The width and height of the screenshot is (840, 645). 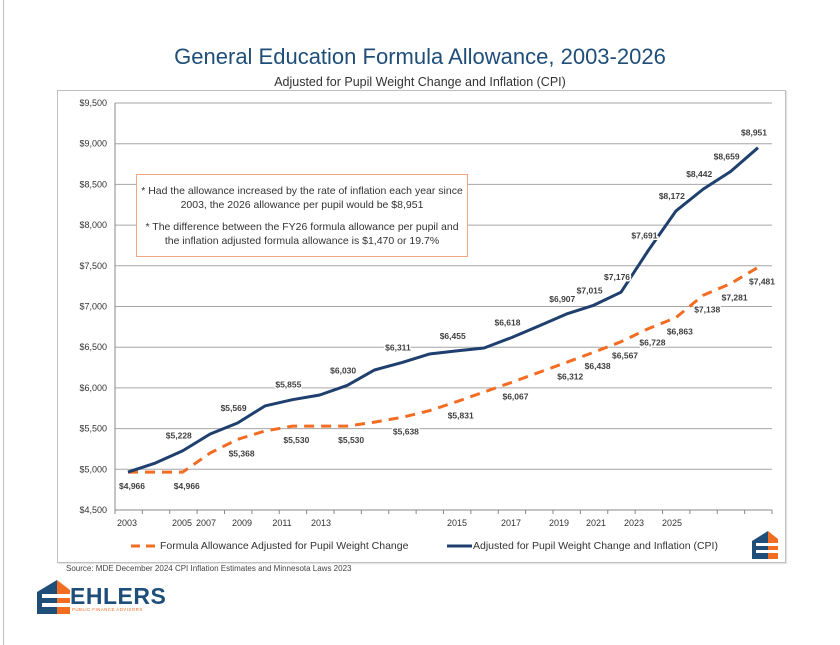 What do you see at coordinates (398, 348) in the screenshot?
I see `data-label: $6,311` at bounding box center [398, 348].